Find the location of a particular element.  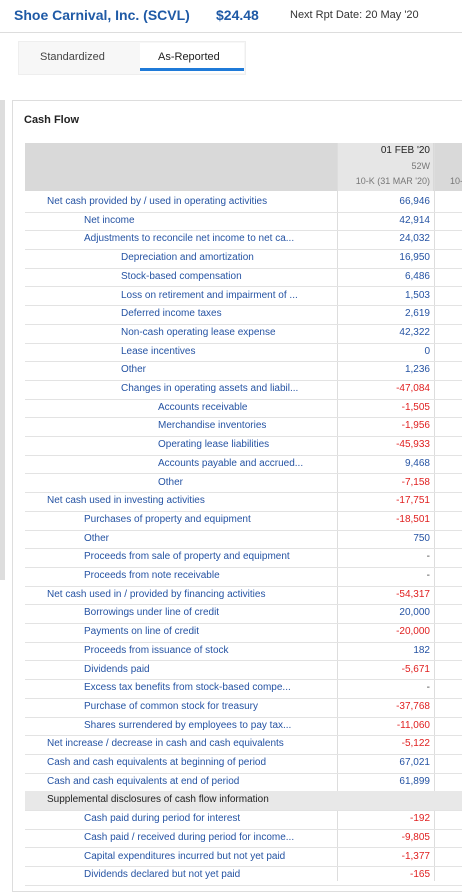

row-value: -20,000 is located at coordinates (413, 632).